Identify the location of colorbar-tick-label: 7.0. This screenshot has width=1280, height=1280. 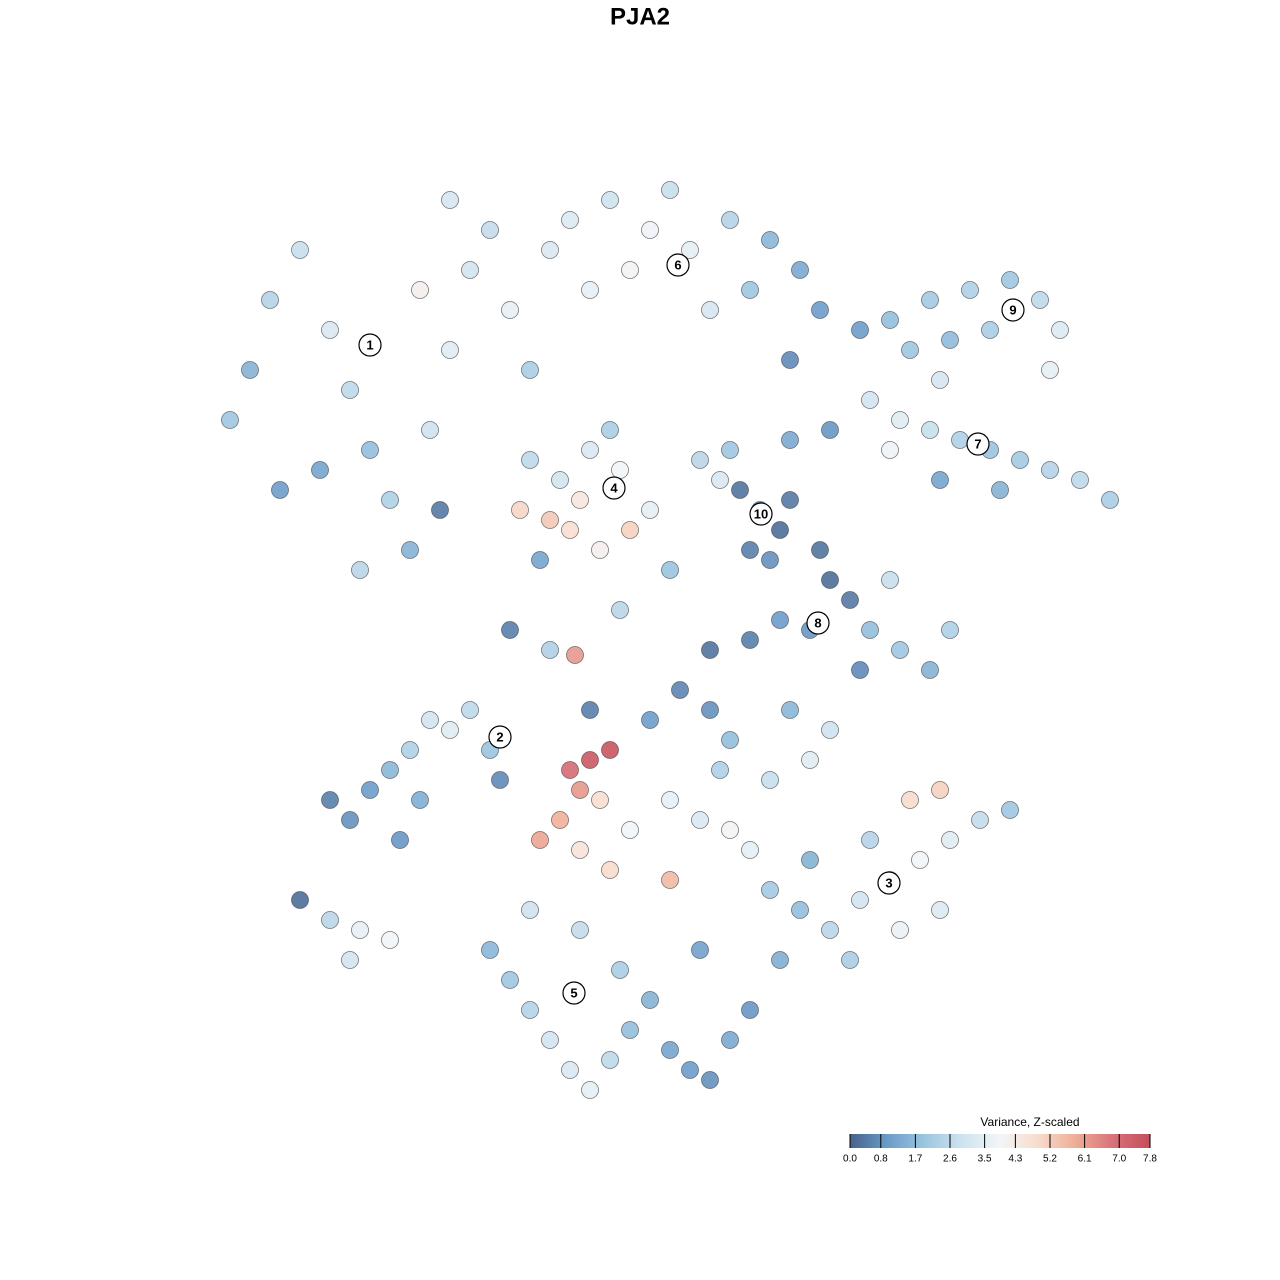
(1119, 1159).